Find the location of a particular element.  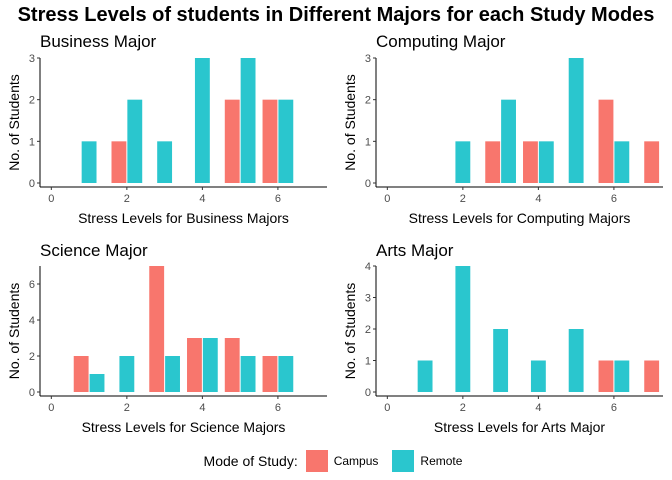

legend-swatch-remote is located at coordinates (403, 461).